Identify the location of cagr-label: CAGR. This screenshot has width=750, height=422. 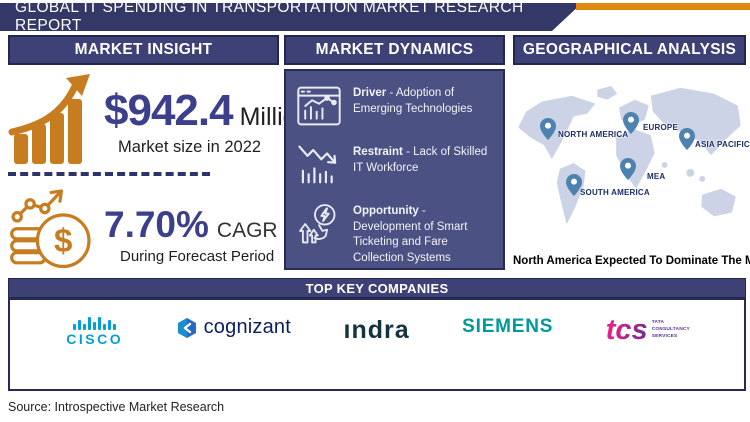
(247, 230).